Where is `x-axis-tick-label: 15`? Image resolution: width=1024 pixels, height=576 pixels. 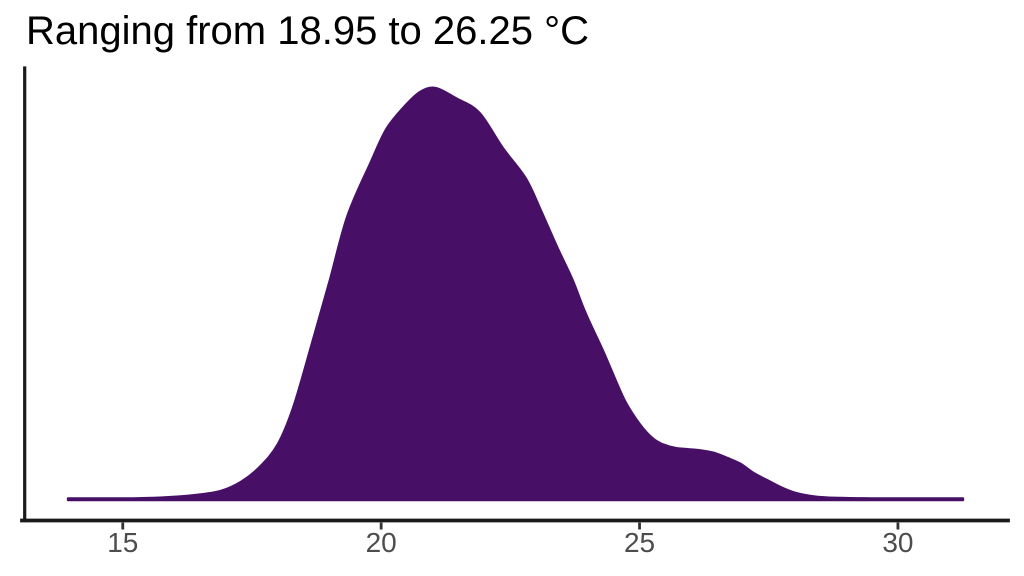 x-axis-tick-label: 15 is located at coordinates (122, 542).